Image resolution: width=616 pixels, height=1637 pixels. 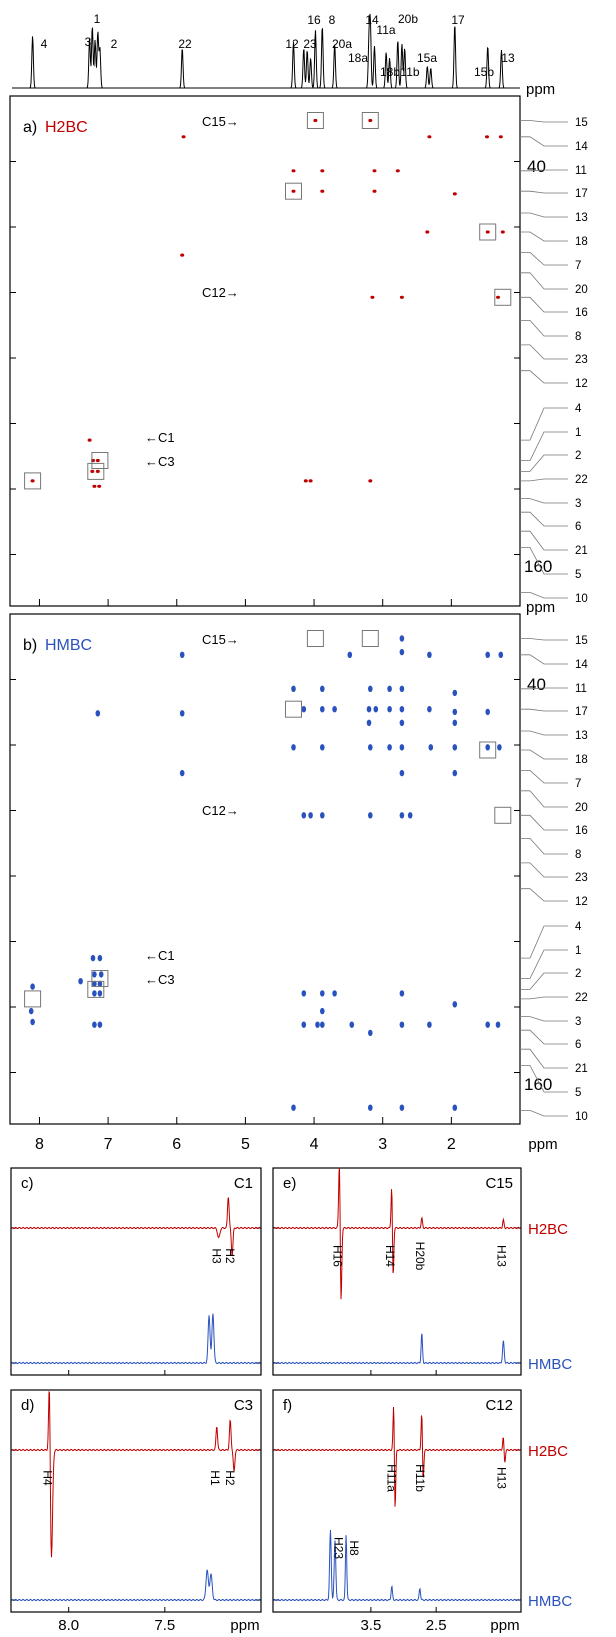 I want to click on carbon-label-7: 7, so click(x=578, y=266).